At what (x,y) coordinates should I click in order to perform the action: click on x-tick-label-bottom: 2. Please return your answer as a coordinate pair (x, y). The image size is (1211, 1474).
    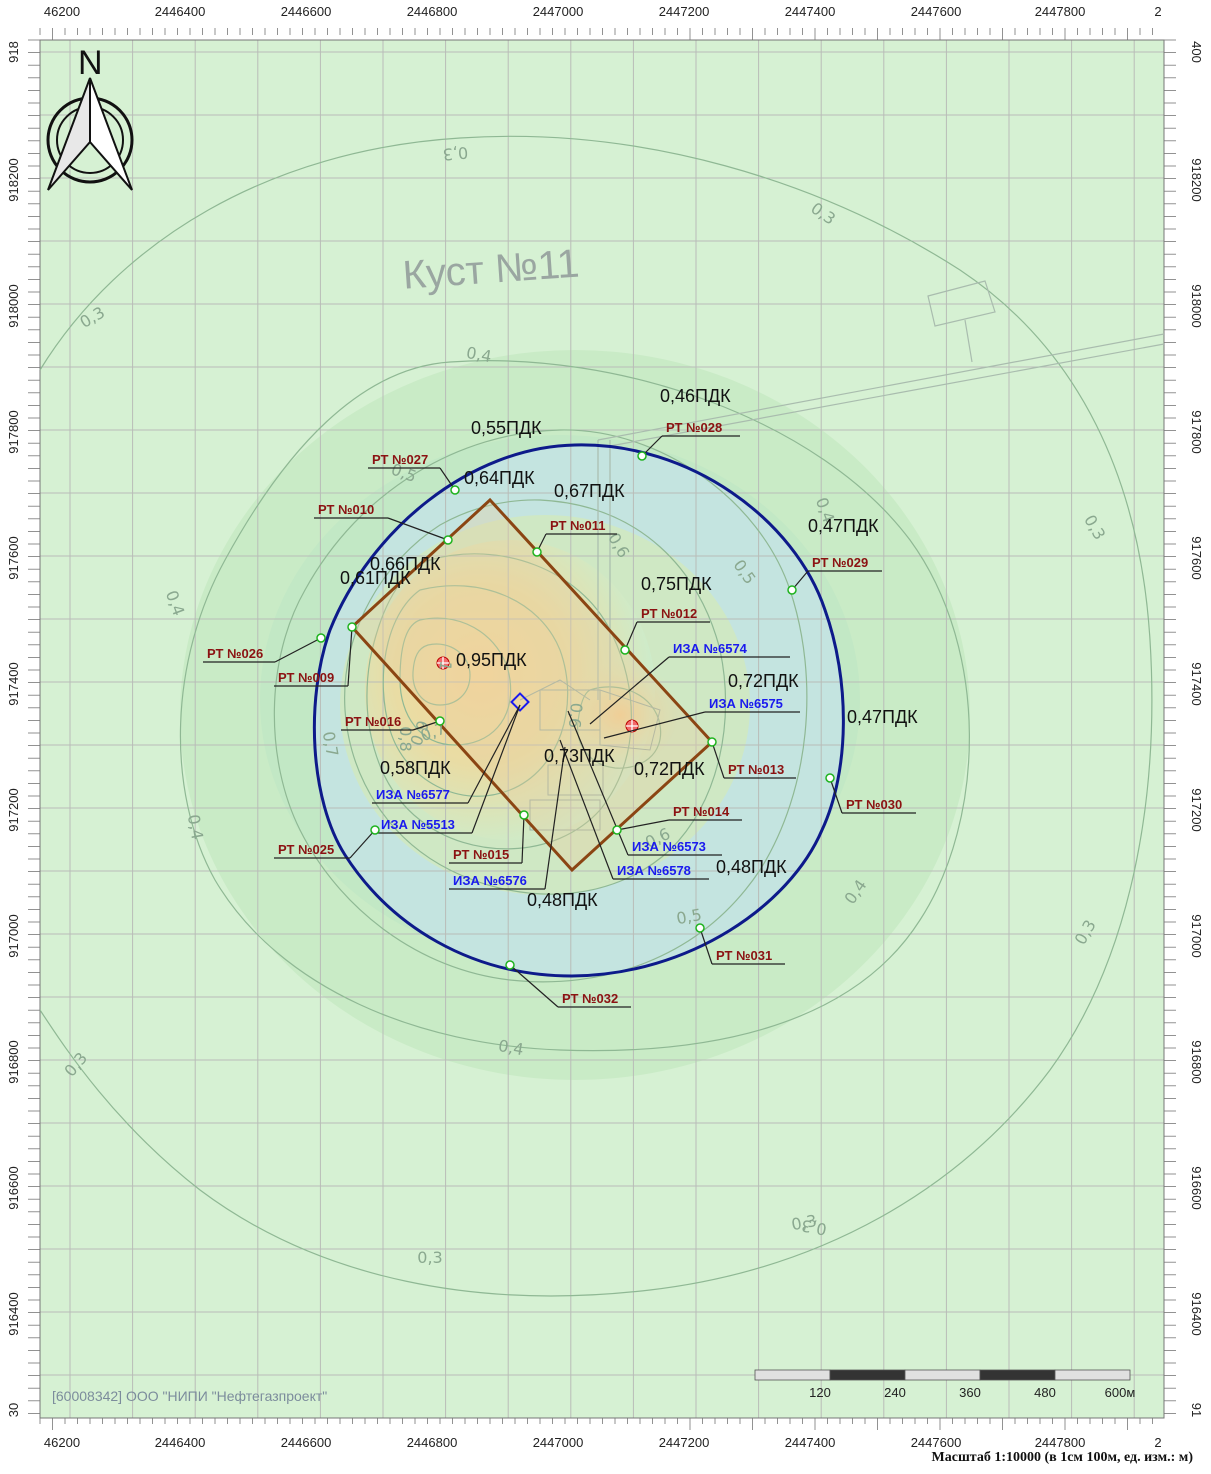
    Looking at the image, I should click on (1157, 1442).